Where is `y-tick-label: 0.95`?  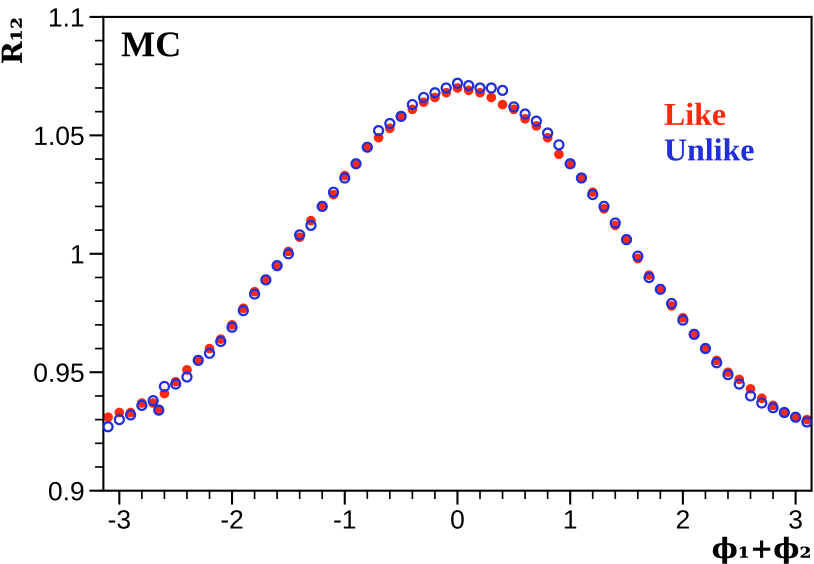 y-tick-label: 0.95 is located at coordinates (59, 372).